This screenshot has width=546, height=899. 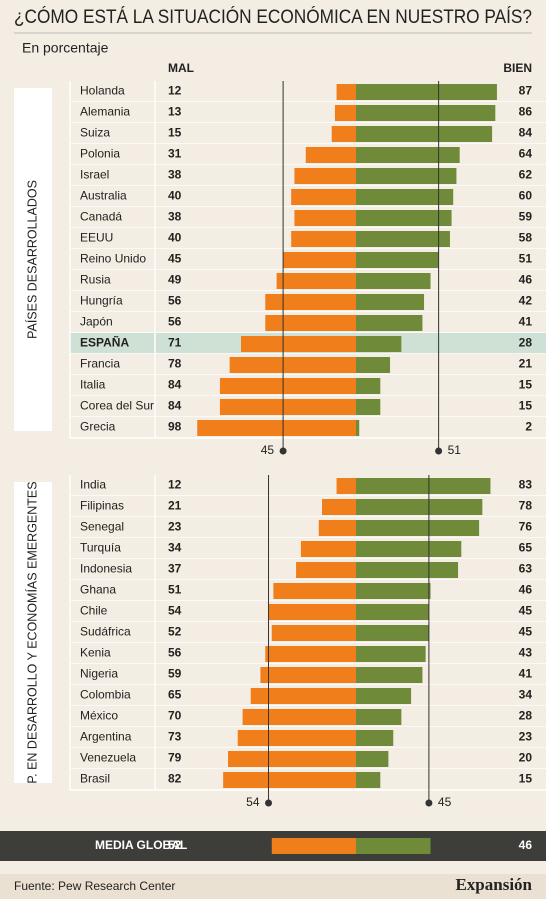 I want to click on group-label-bg, so click(x=33, y=632).